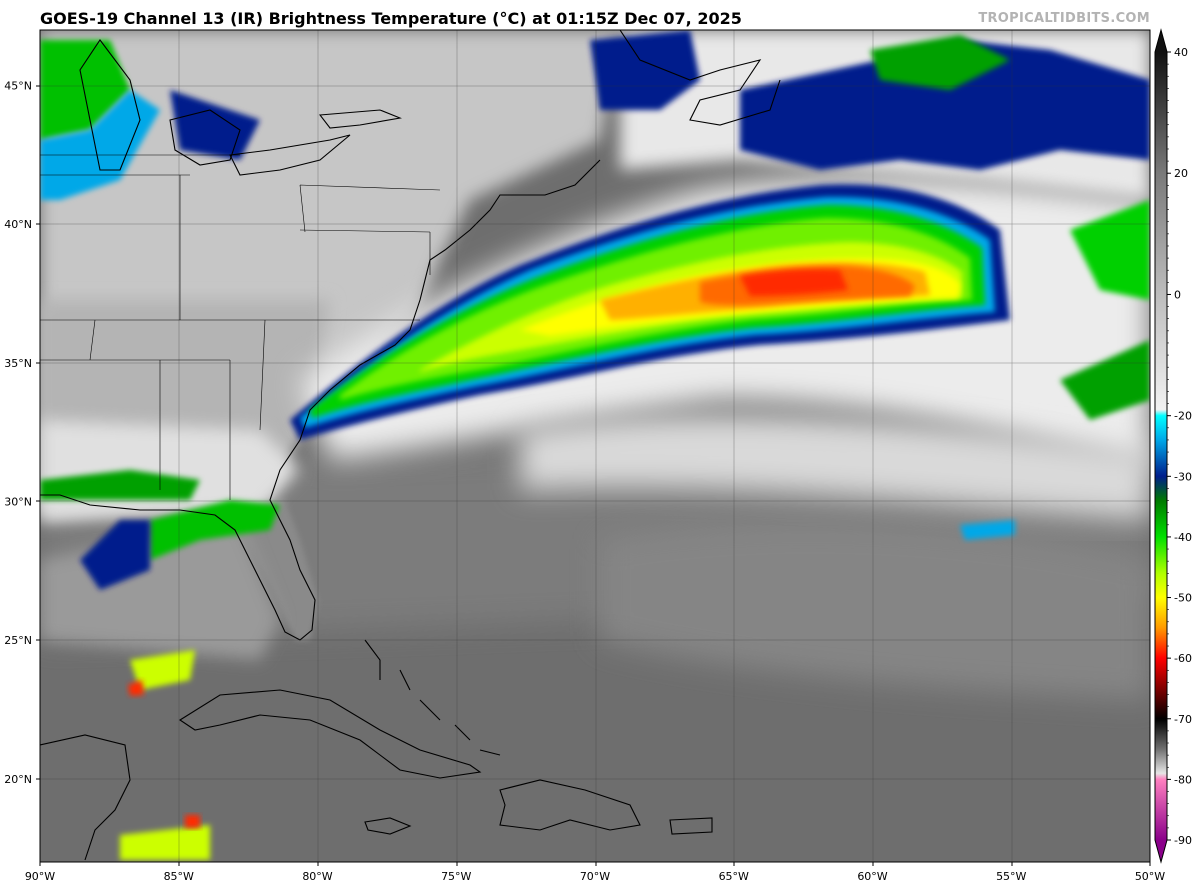 The width and height of the screenshot is (1200, 885). Describe the element at coordinates (872, 876) in the screenshot. I see `longitude-label: 60°W` at that location.